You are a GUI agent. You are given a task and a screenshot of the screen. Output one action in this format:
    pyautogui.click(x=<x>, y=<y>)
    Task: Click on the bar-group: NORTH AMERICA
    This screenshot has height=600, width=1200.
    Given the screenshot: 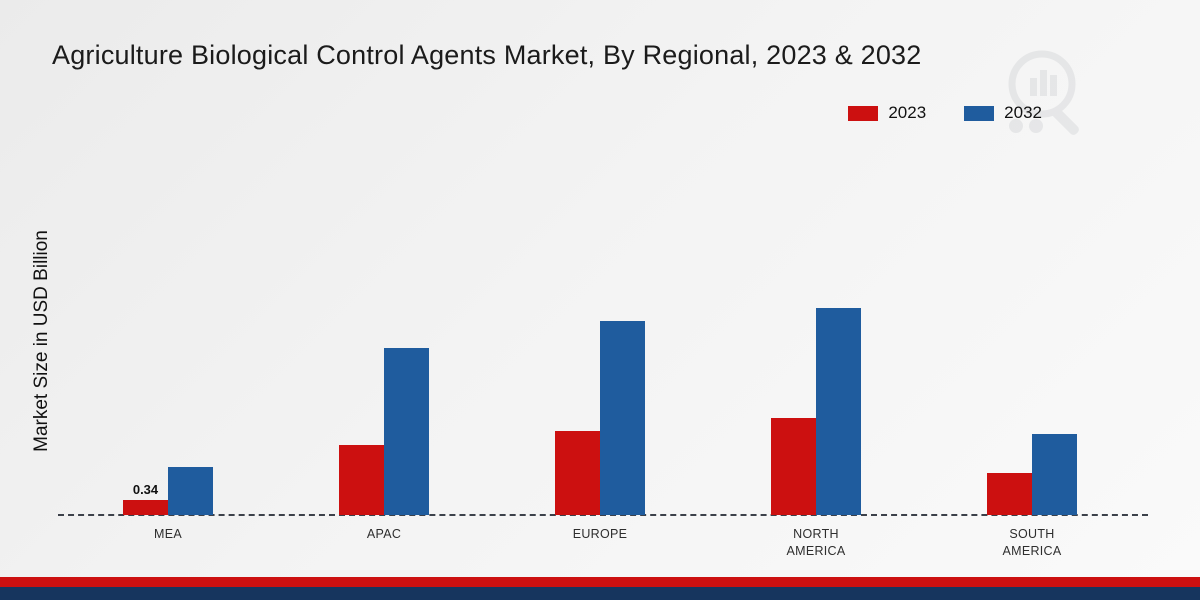 What is the action you would take?
    pyautogui.click(x=816, y=433)
    